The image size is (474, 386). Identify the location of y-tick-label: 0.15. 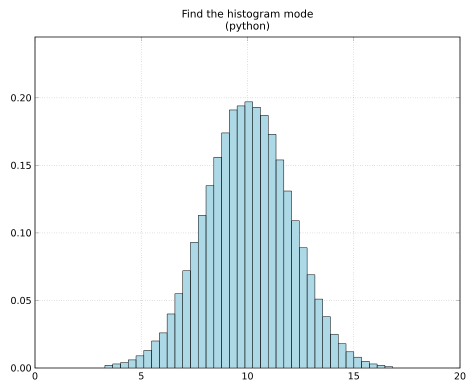
(21, 165).